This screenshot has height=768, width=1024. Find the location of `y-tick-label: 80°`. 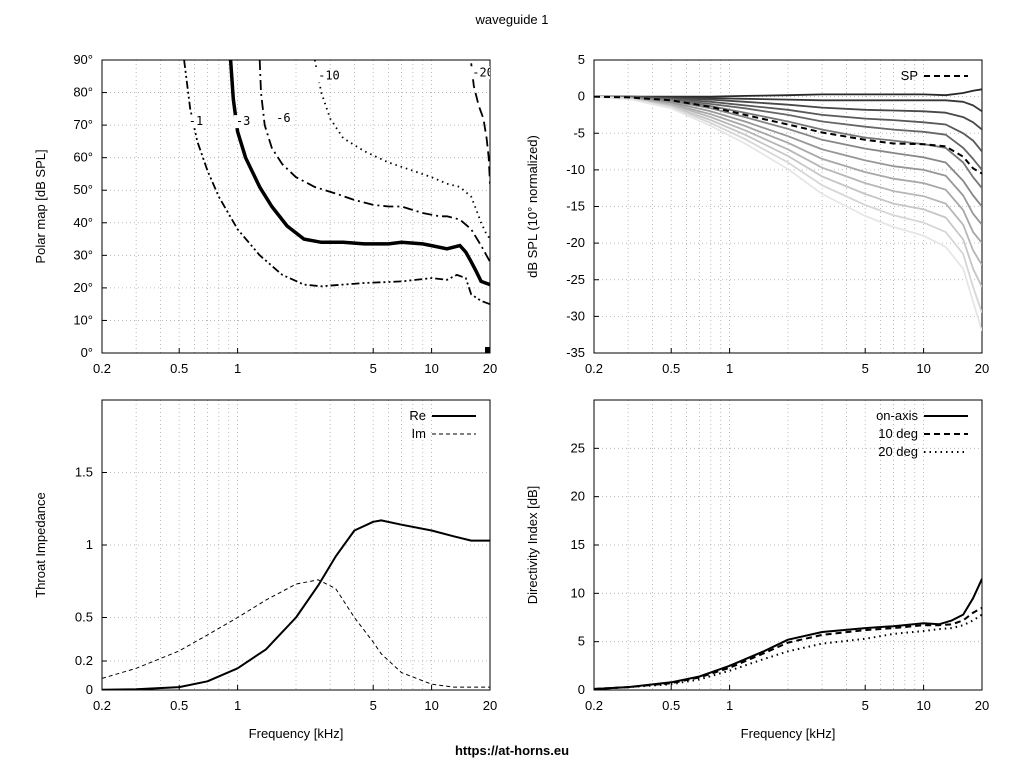

y-tick-label: 80° is located at coordinates (83, 92).